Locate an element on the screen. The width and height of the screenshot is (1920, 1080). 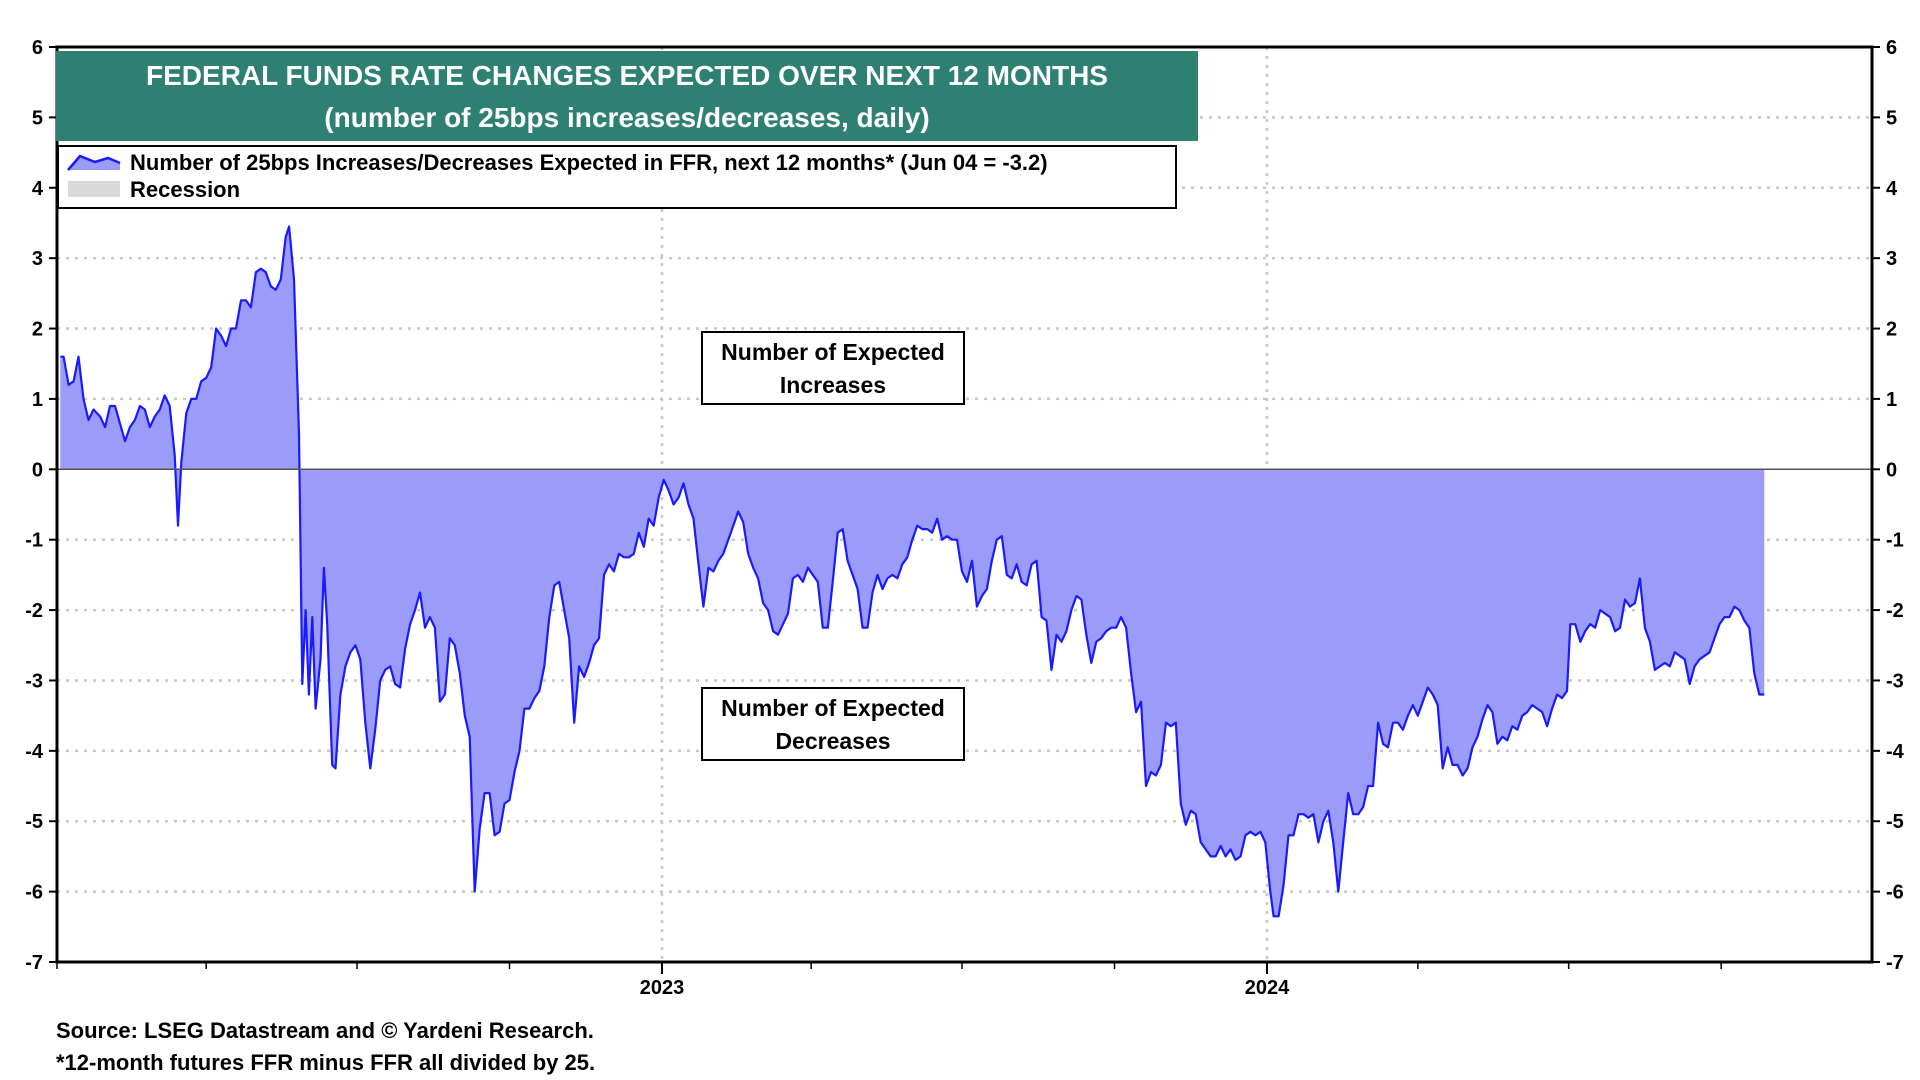
y-tick-label-right: 5 is located at coordinates (1891, 118).